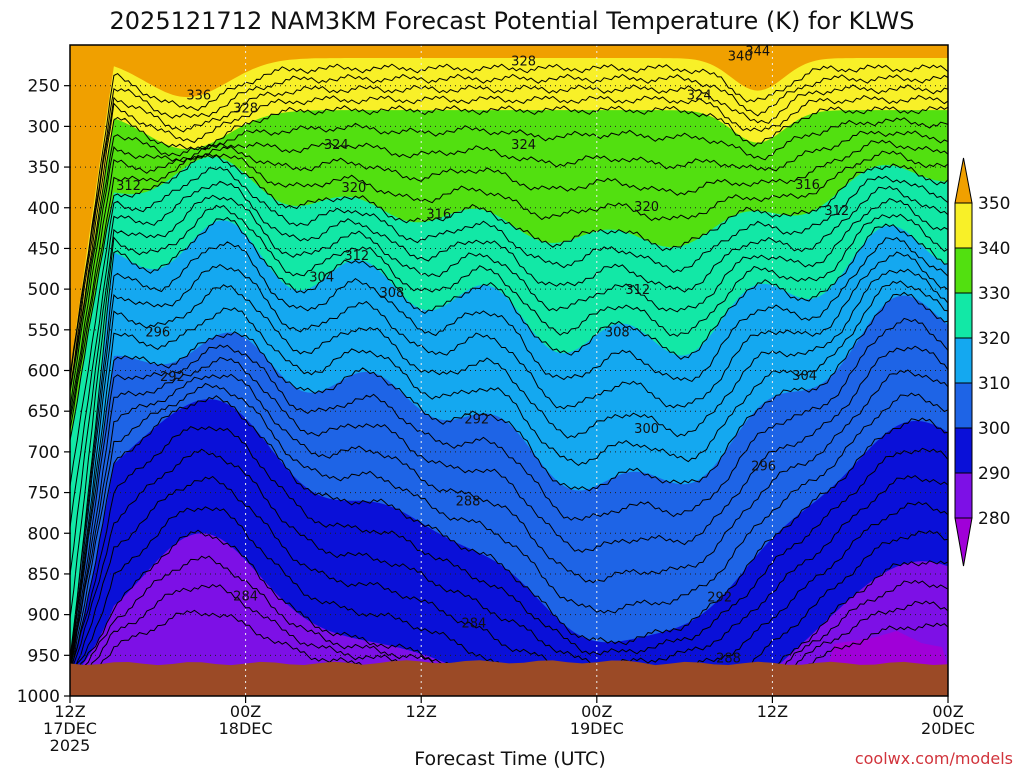  Describe the element at coordinates (44, 656) in the screenshot. I see `y-tick-label: 950` at that location.